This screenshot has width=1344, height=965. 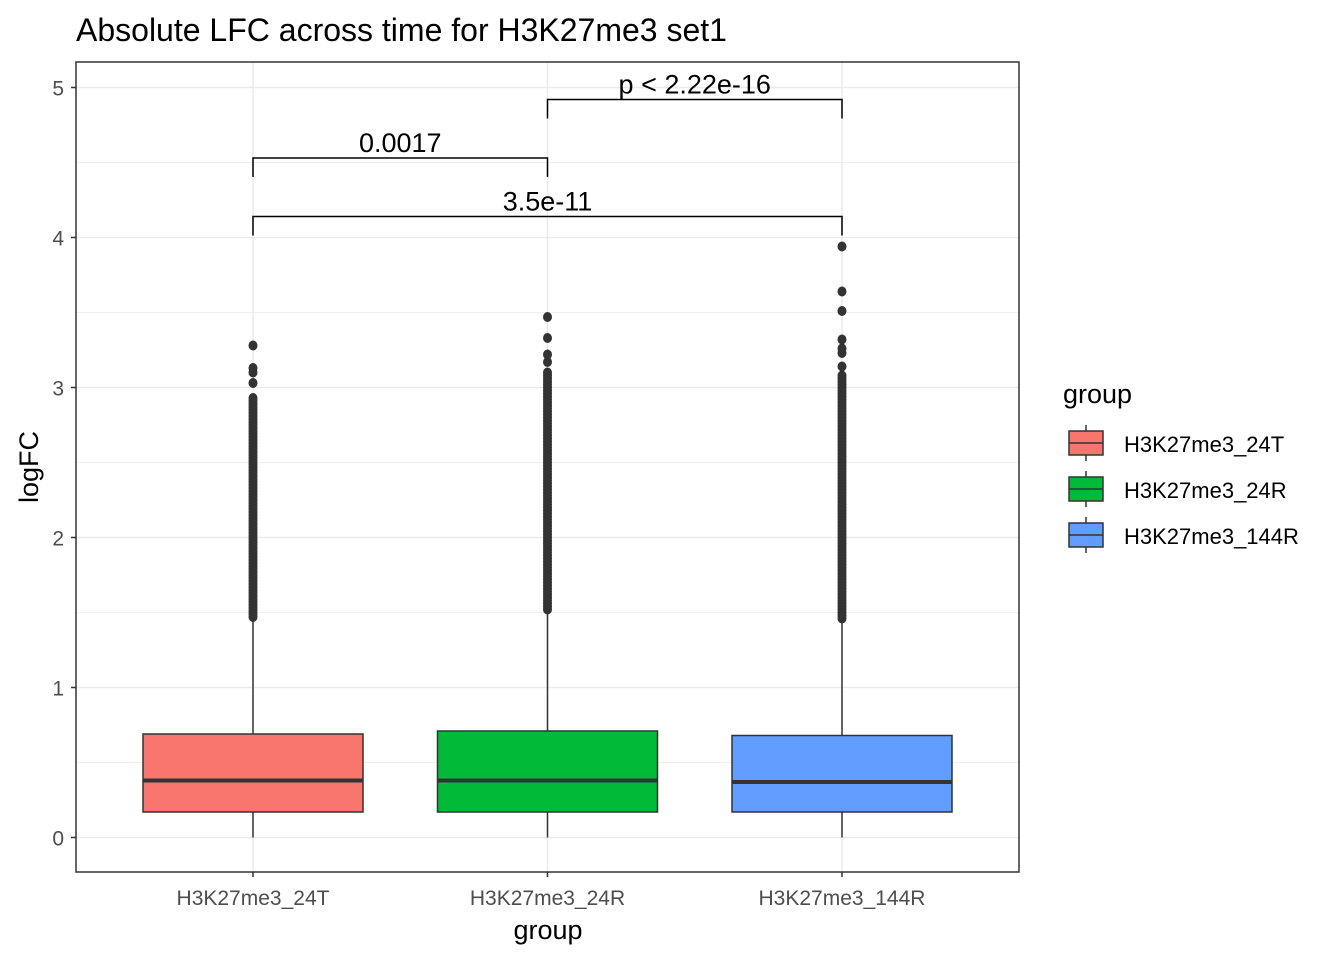 I want to click on legend-label: H3K27me3_24T, so click(x=1204, y=444).